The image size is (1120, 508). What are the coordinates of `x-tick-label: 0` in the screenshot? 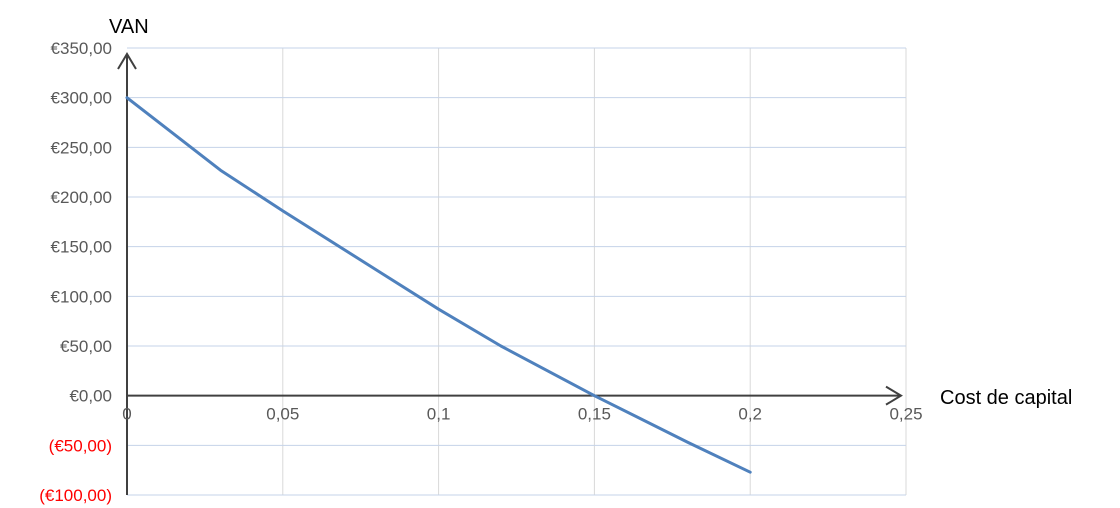 It's located at (126, 414).